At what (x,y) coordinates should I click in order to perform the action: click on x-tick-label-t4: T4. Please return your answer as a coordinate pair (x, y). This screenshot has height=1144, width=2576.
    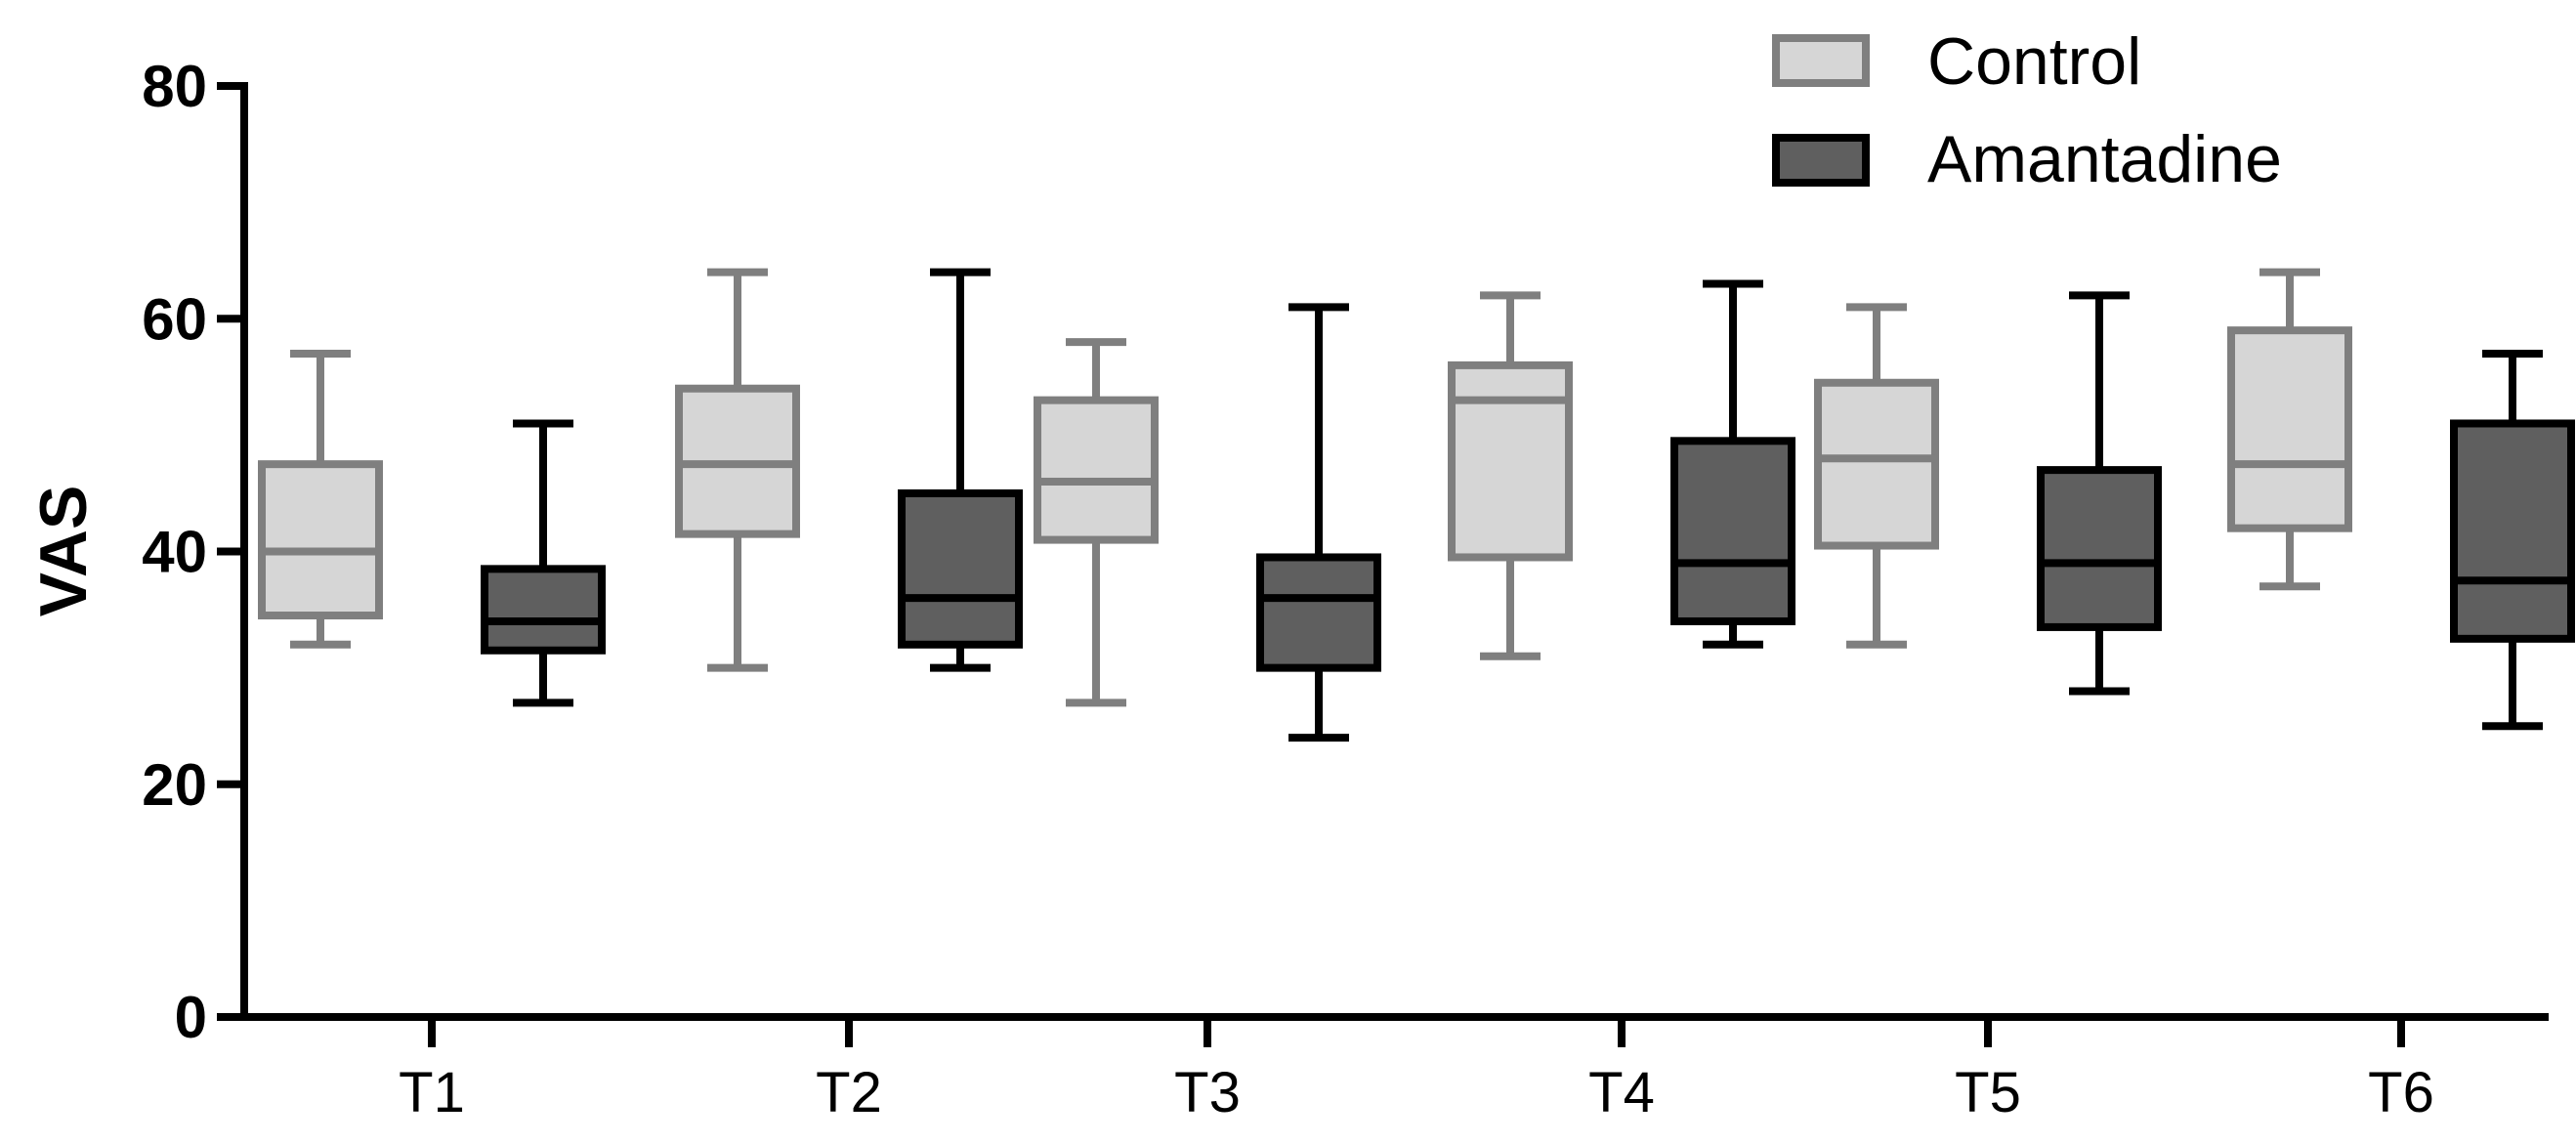
    Looking at the image, I should click on (1621, 1092).